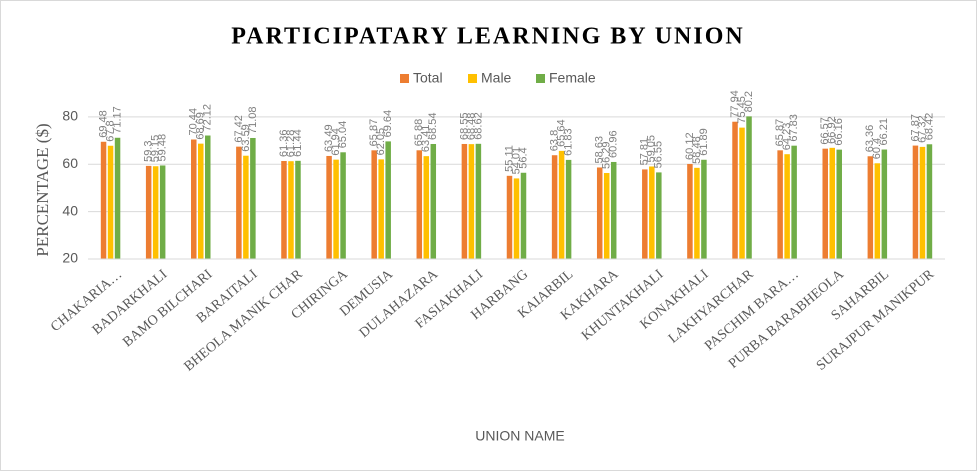  Describe the element at coordinates (428, 78) in the screenshot. I see `legend-label: Total` at that location.